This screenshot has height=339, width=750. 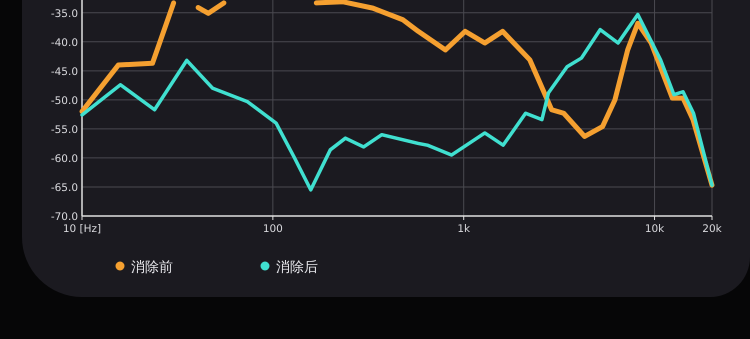 I want to click on x-tick-label: 1k, so click(x=464, y=229).